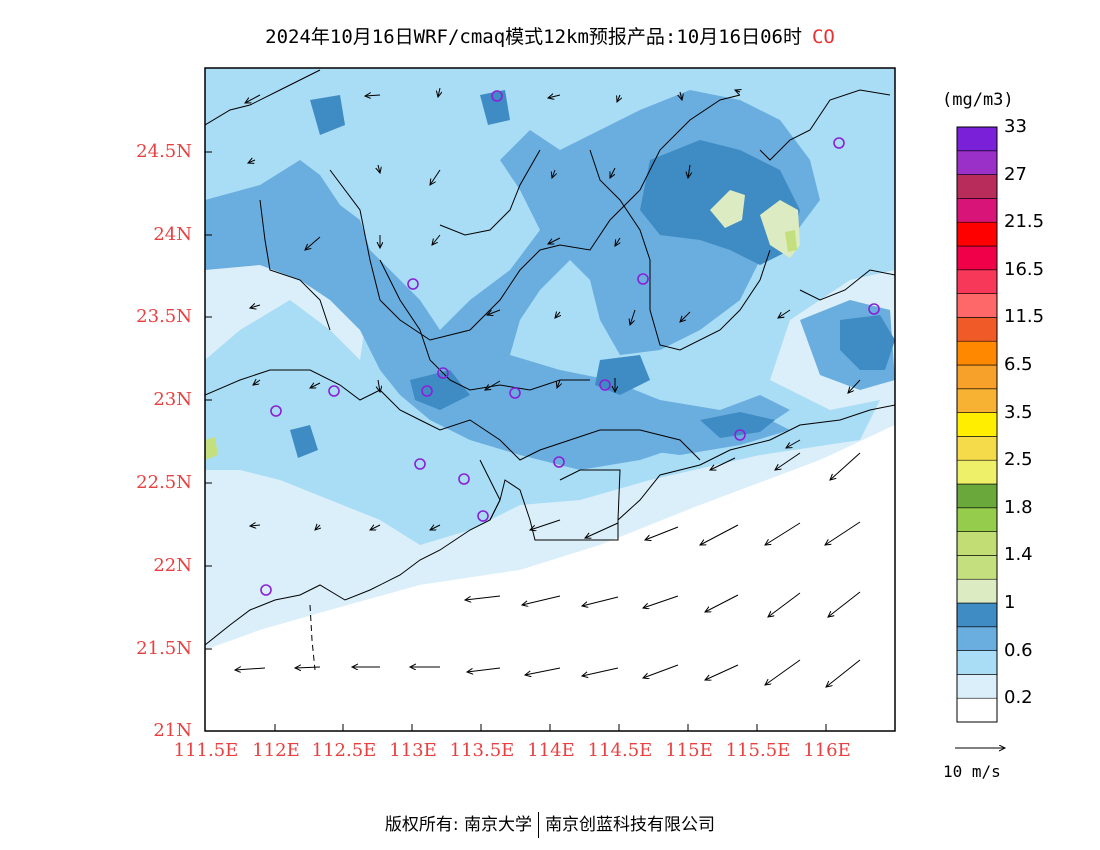  Describe the element at coordinates (1018, 698) in the screenshot. I see `colorbar-label: 0.2` at that location.